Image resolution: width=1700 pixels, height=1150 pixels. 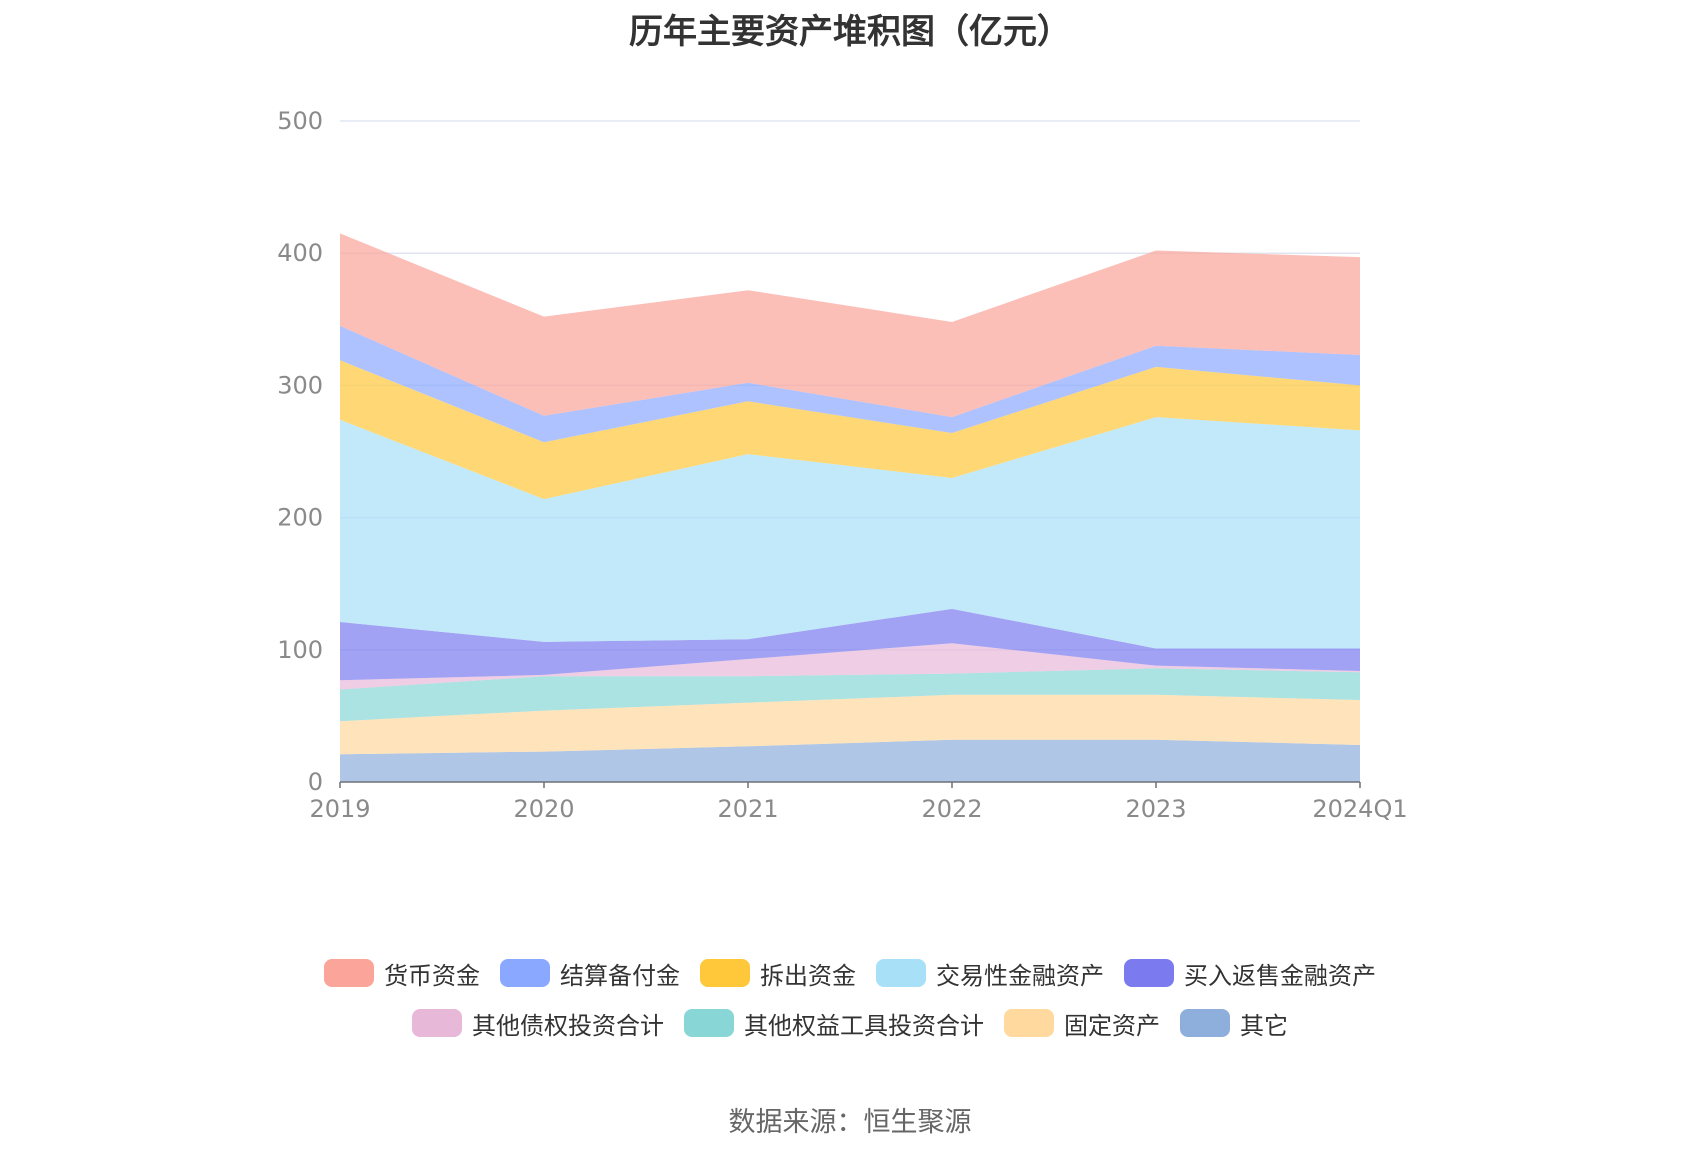 What do you see at coordinates (808, 975) in the screenshot?
I see `legend-label: 拆出资金` at bounding box center [808, 975].